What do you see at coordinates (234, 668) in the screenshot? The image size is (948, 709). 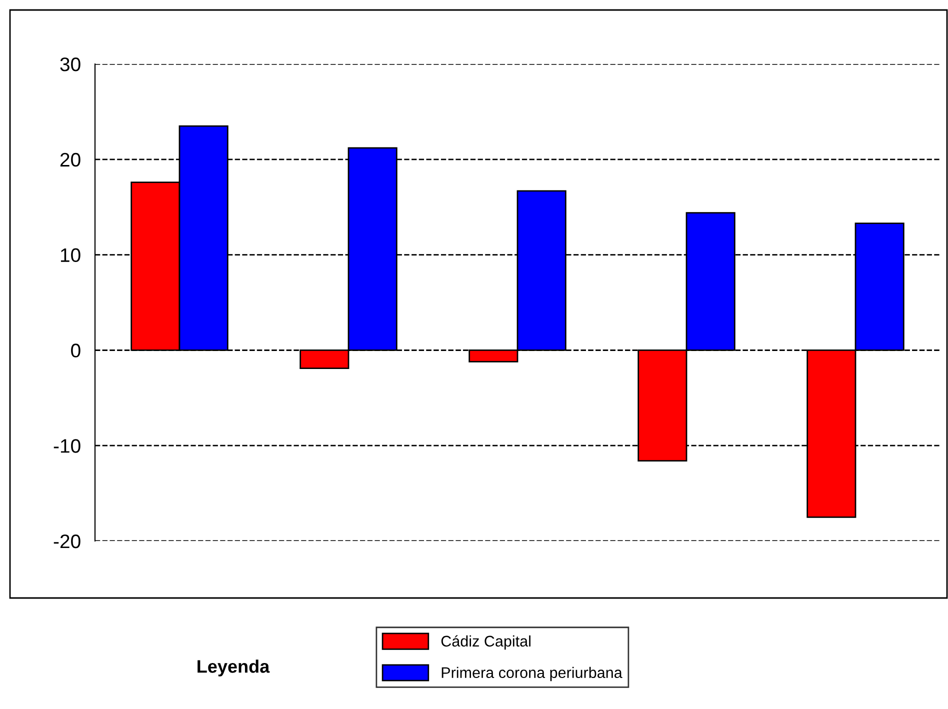 I see `legend-title: Leyenda` at bounding box center [234, 668].